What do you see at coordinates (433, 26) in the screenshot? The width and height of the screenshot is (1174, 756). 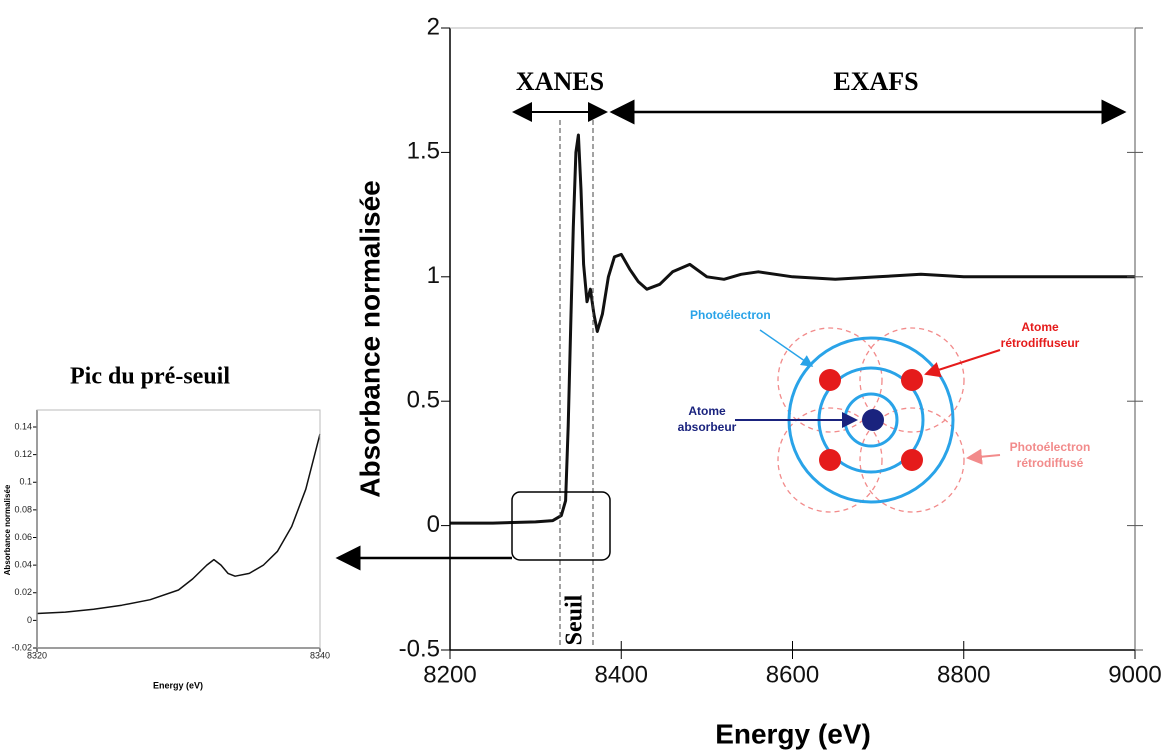 I see `y-tick-label: 2` at bounding box center [433, 26].